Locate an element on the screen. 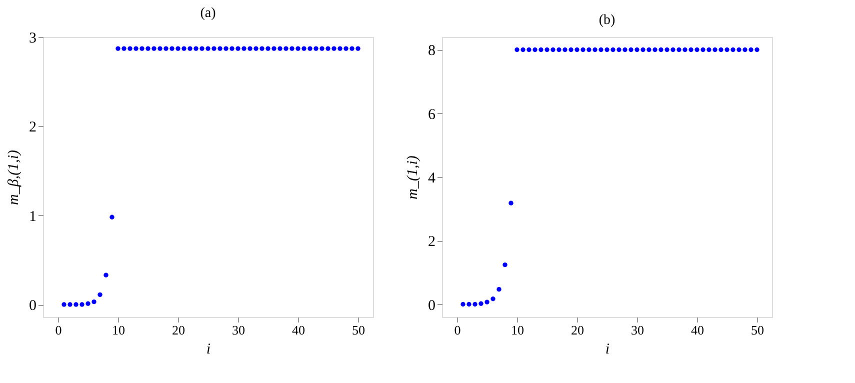 The image size is (855, 383). x-tick-label: 20 is located at coordinates (577, 330).